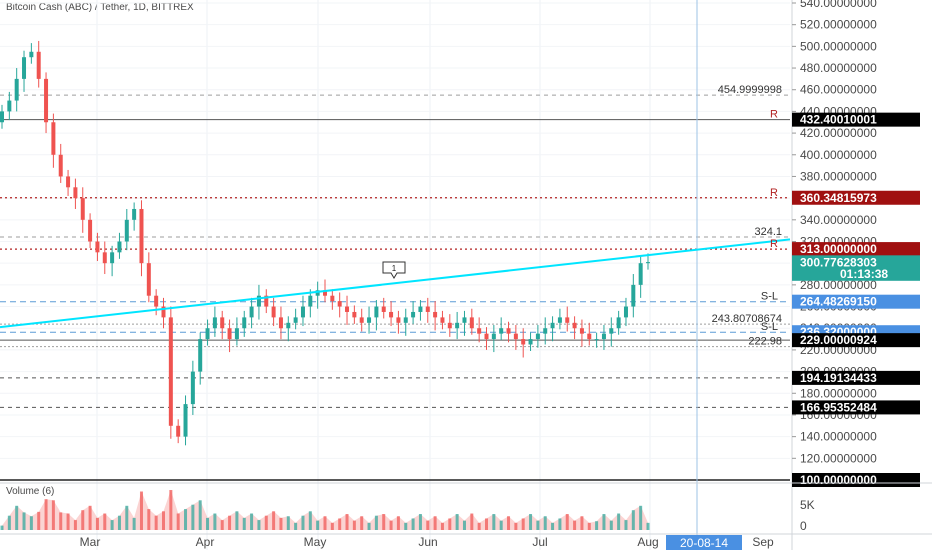 This screenshot has width=932, height=550. I want to click on price-axis-label-10: 340.00000000, so click(838, 220).